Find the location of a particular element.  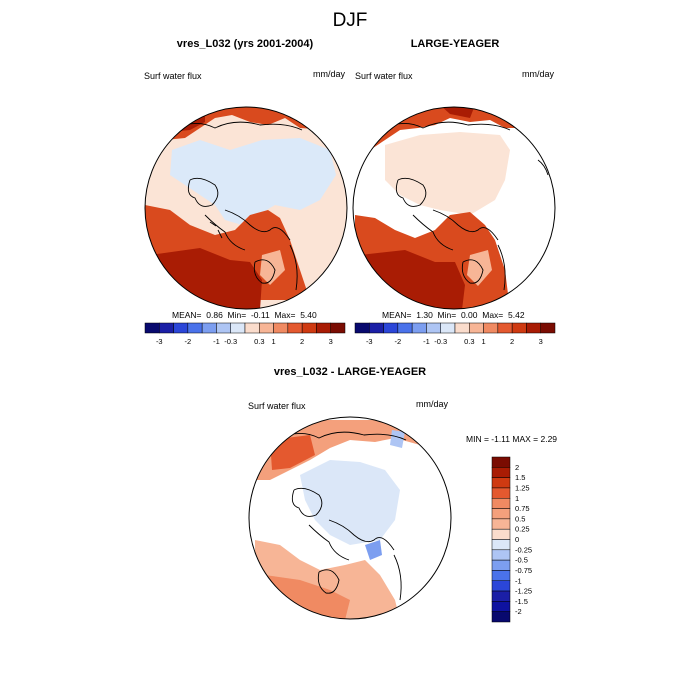

panel2-max: 5.42 is located at coordinates (516, 315).